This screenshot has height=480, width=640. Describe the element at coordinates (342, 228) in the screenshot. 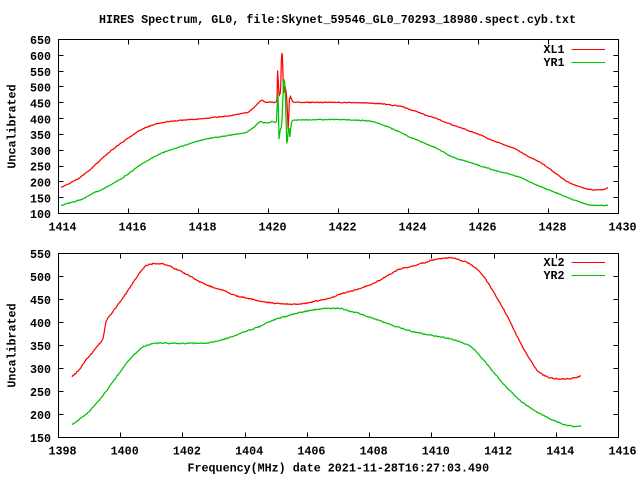

I see `svg-text: 1422` at that location.